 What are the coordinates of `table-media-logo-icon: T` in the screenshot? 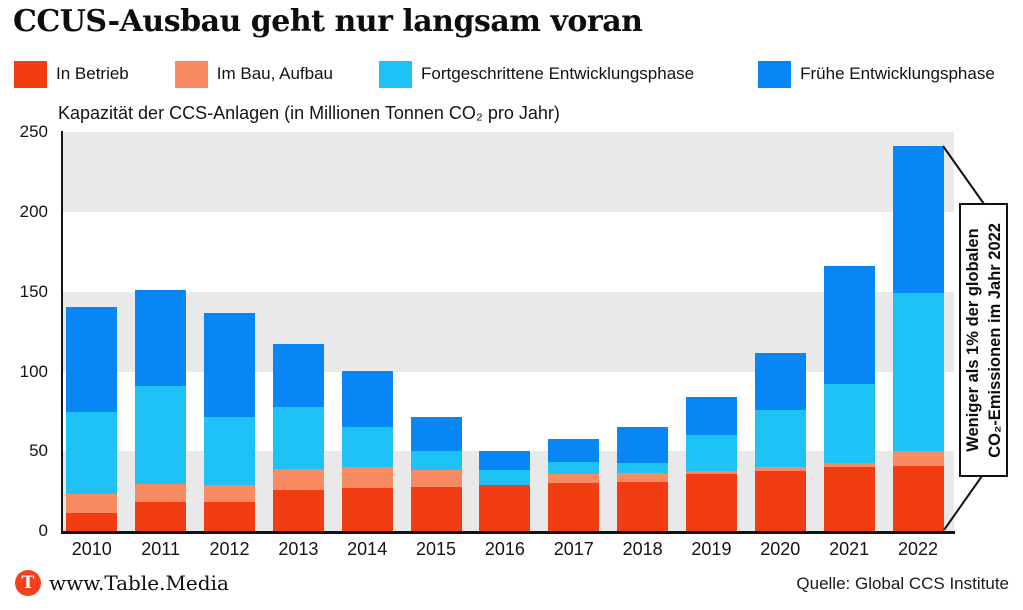 It's located at (28, 583).